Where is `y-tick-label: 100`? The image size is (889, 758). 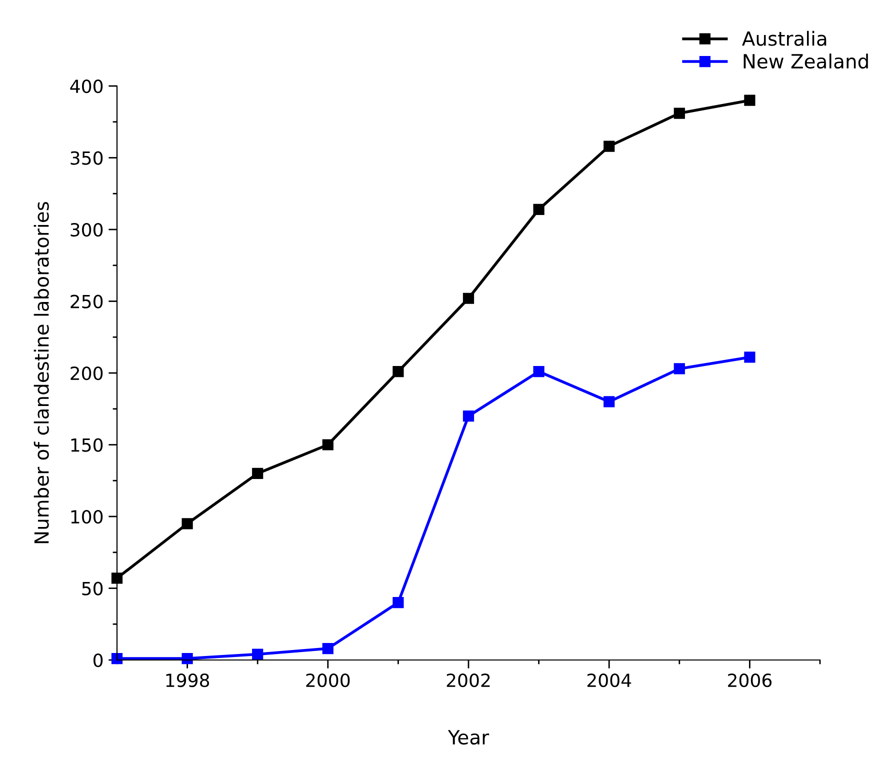 y-tick-label: 100 is located at coordinates (87, 517).